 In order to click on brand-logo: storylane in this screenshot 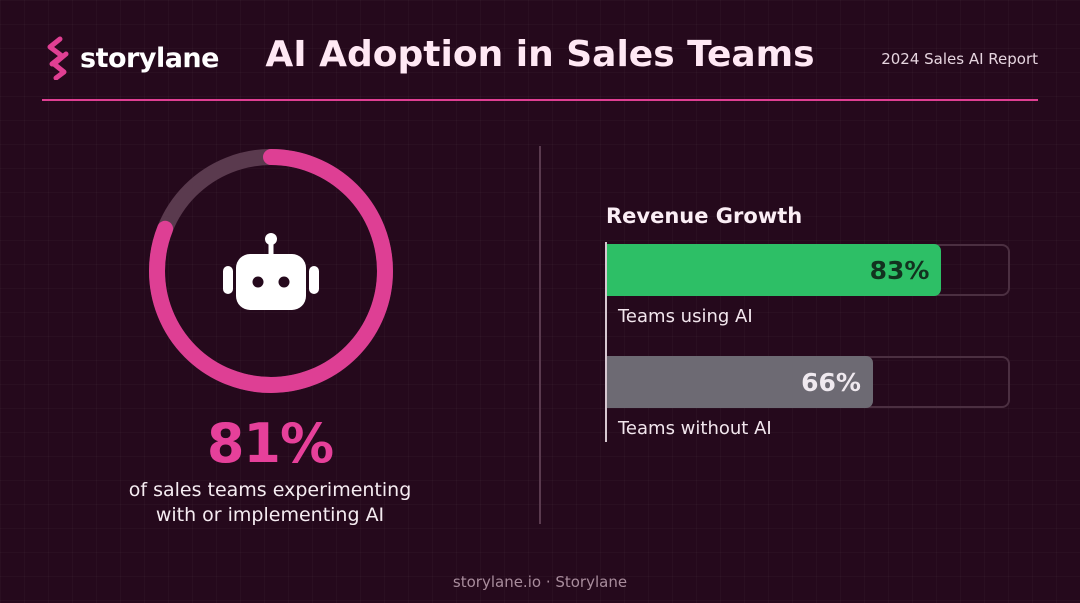, I will do `click(131, 58)`.